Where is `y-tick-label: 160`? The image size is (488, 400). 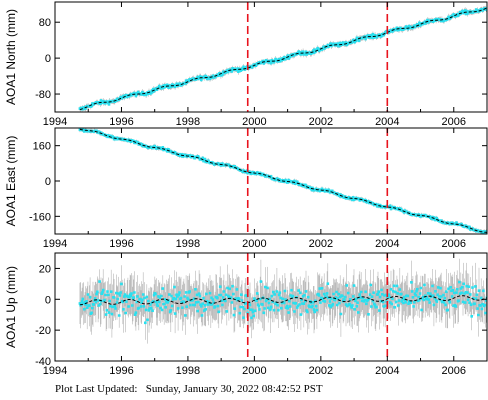 y-tick-label: 160 is located at coordinates (42, 147).